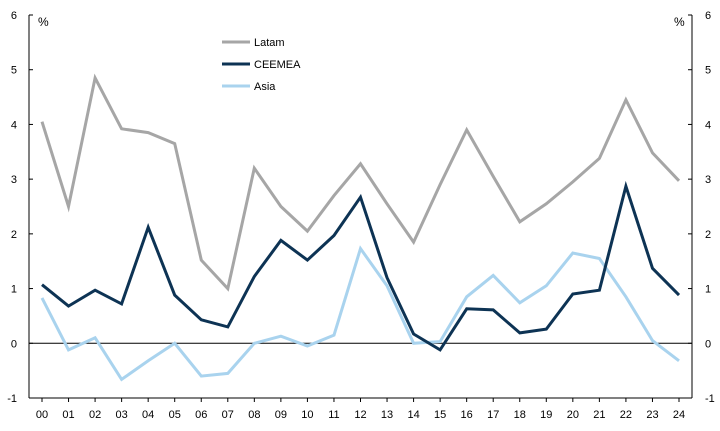  Describe the element at coordinates (708, 290) in the screenshot. I see `right-y-tick-label: 1` at that location.